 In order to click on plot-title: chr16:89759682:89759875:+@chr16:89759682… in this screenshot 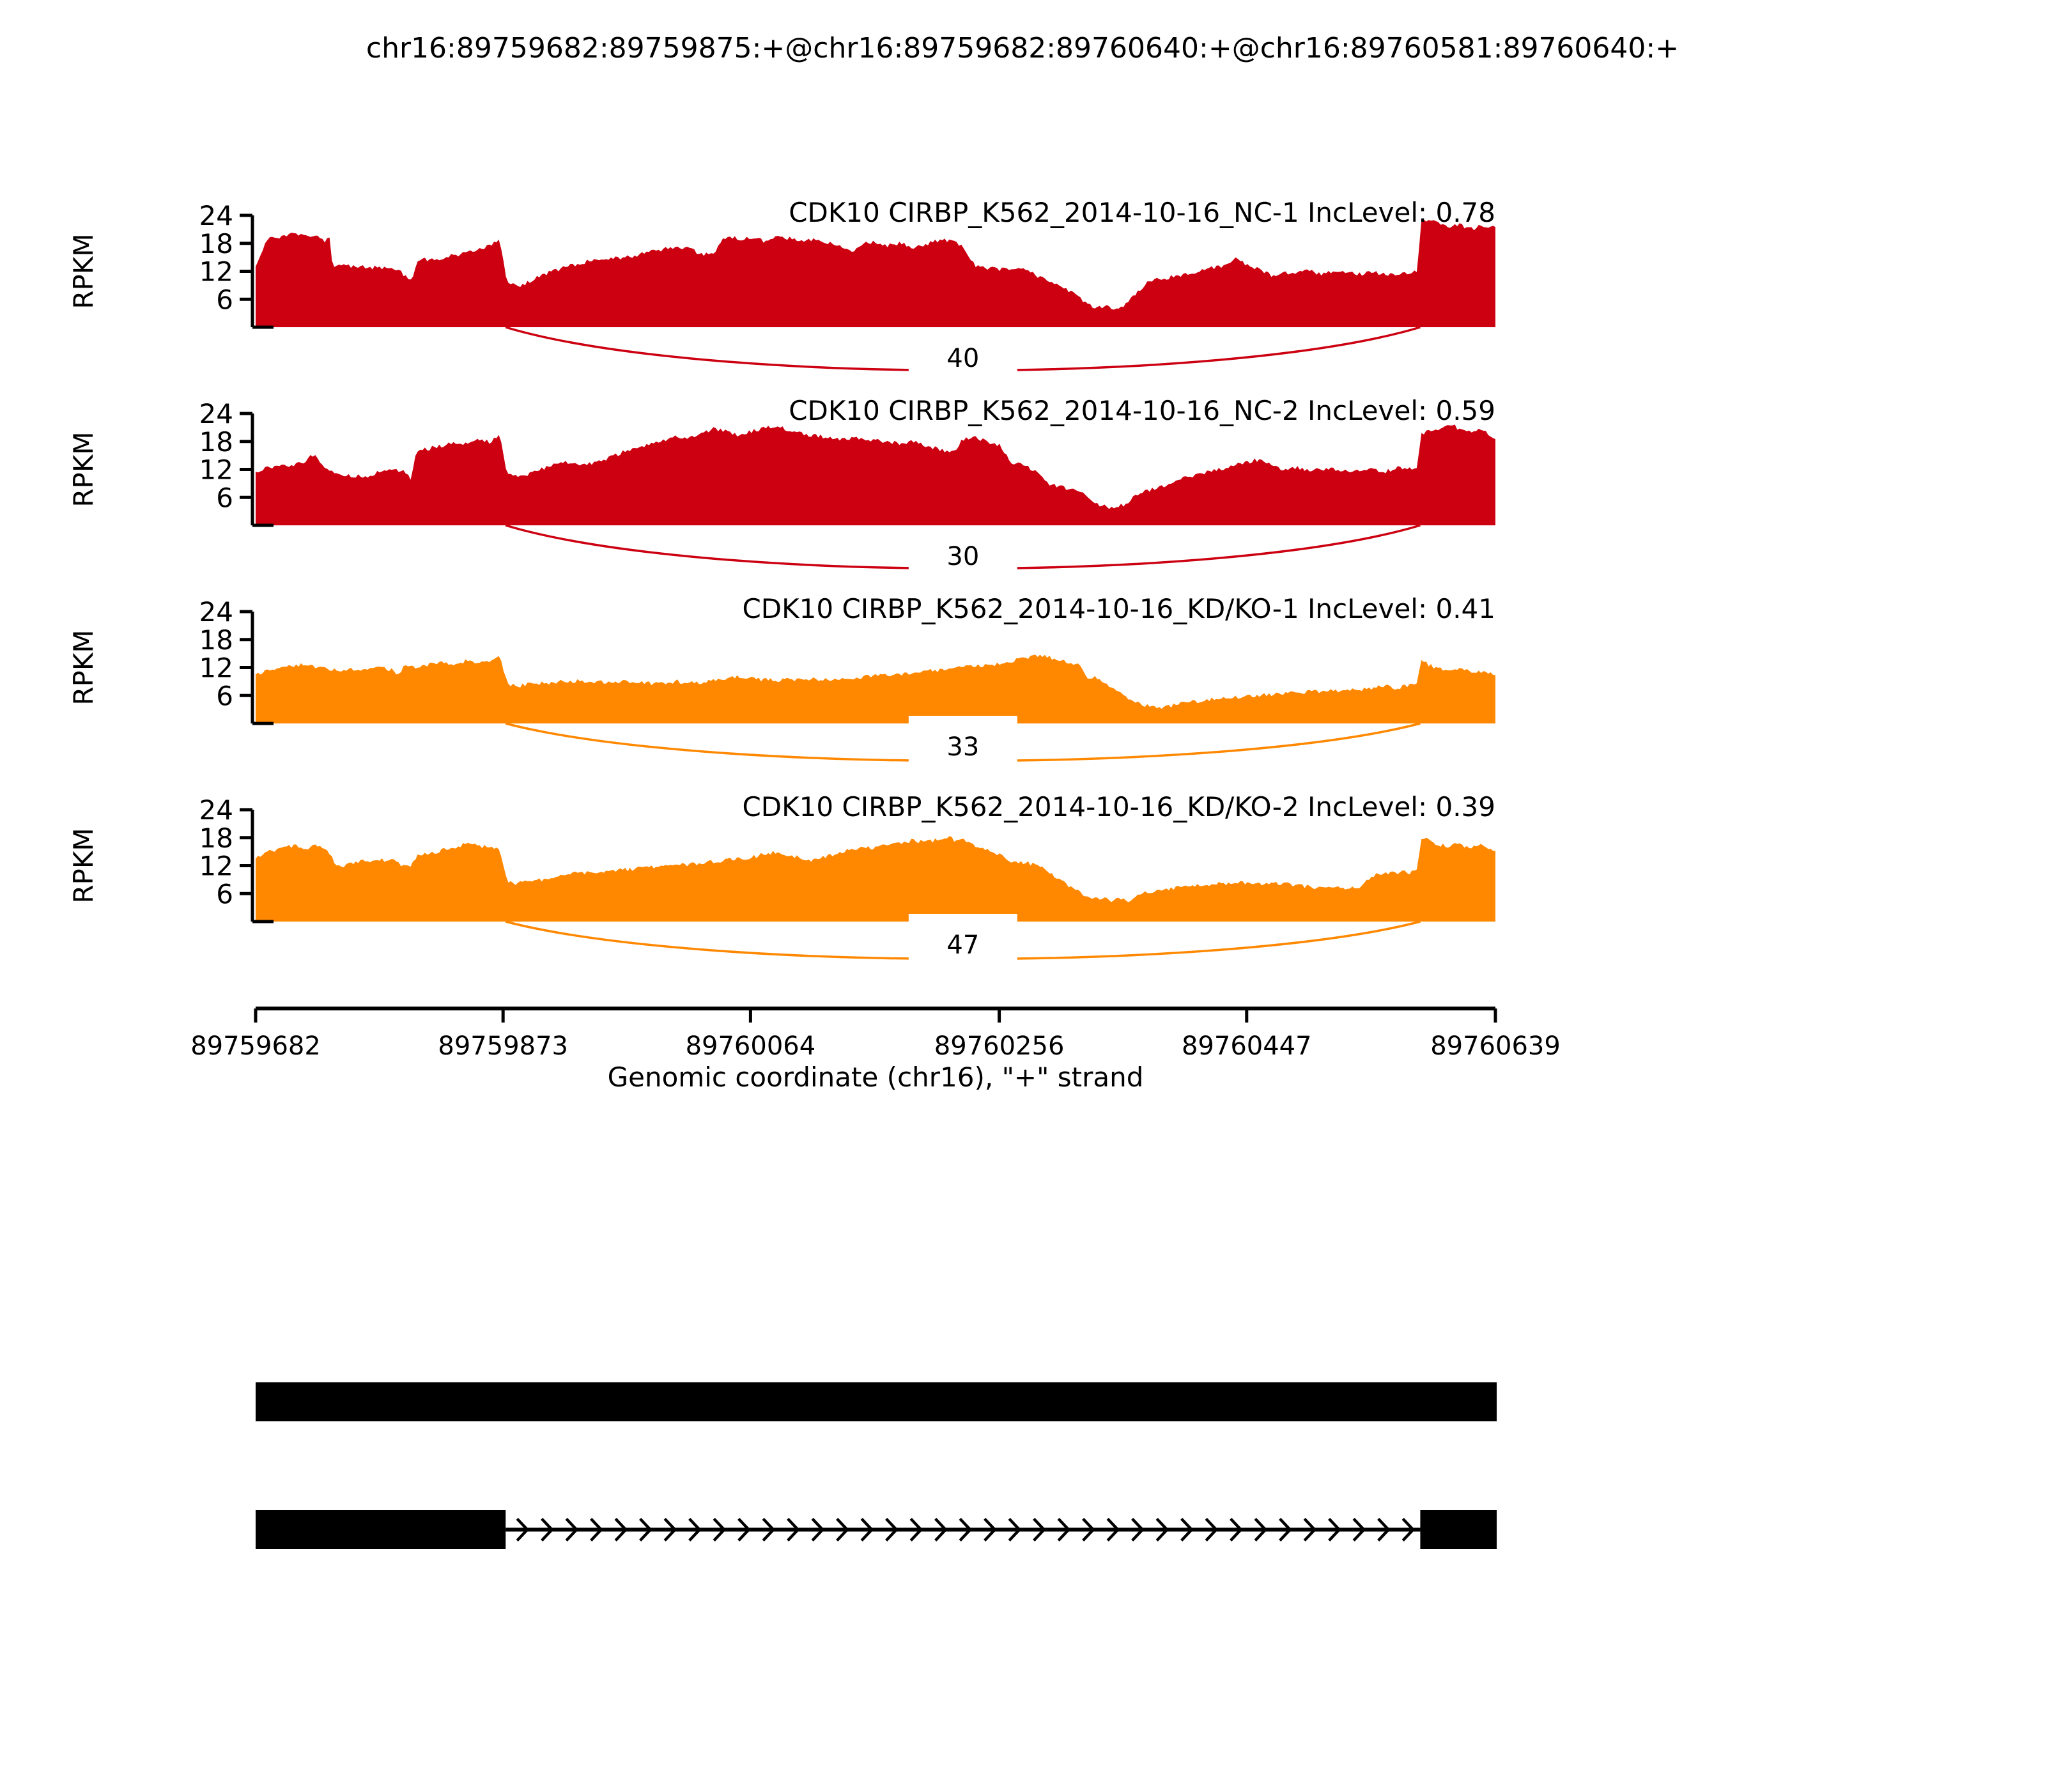, I will do `click(1022, 48)`.